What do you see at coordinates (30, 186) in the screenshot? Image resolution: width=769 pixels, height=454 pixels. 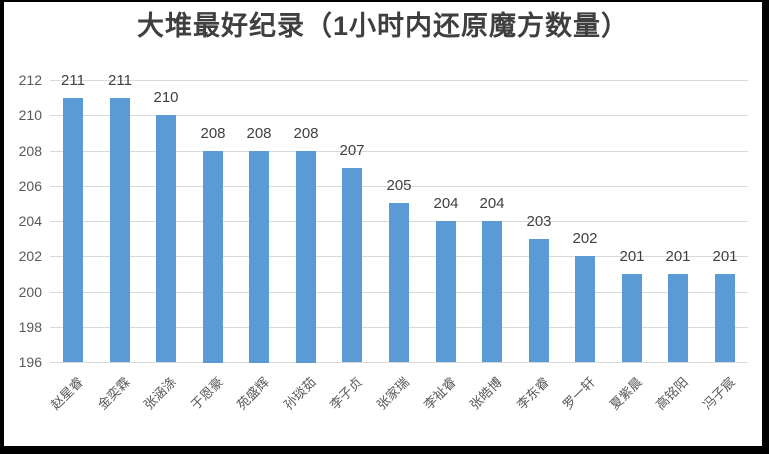 I see `y-axis-tick-label: 206` at bounding box center [30, 186].